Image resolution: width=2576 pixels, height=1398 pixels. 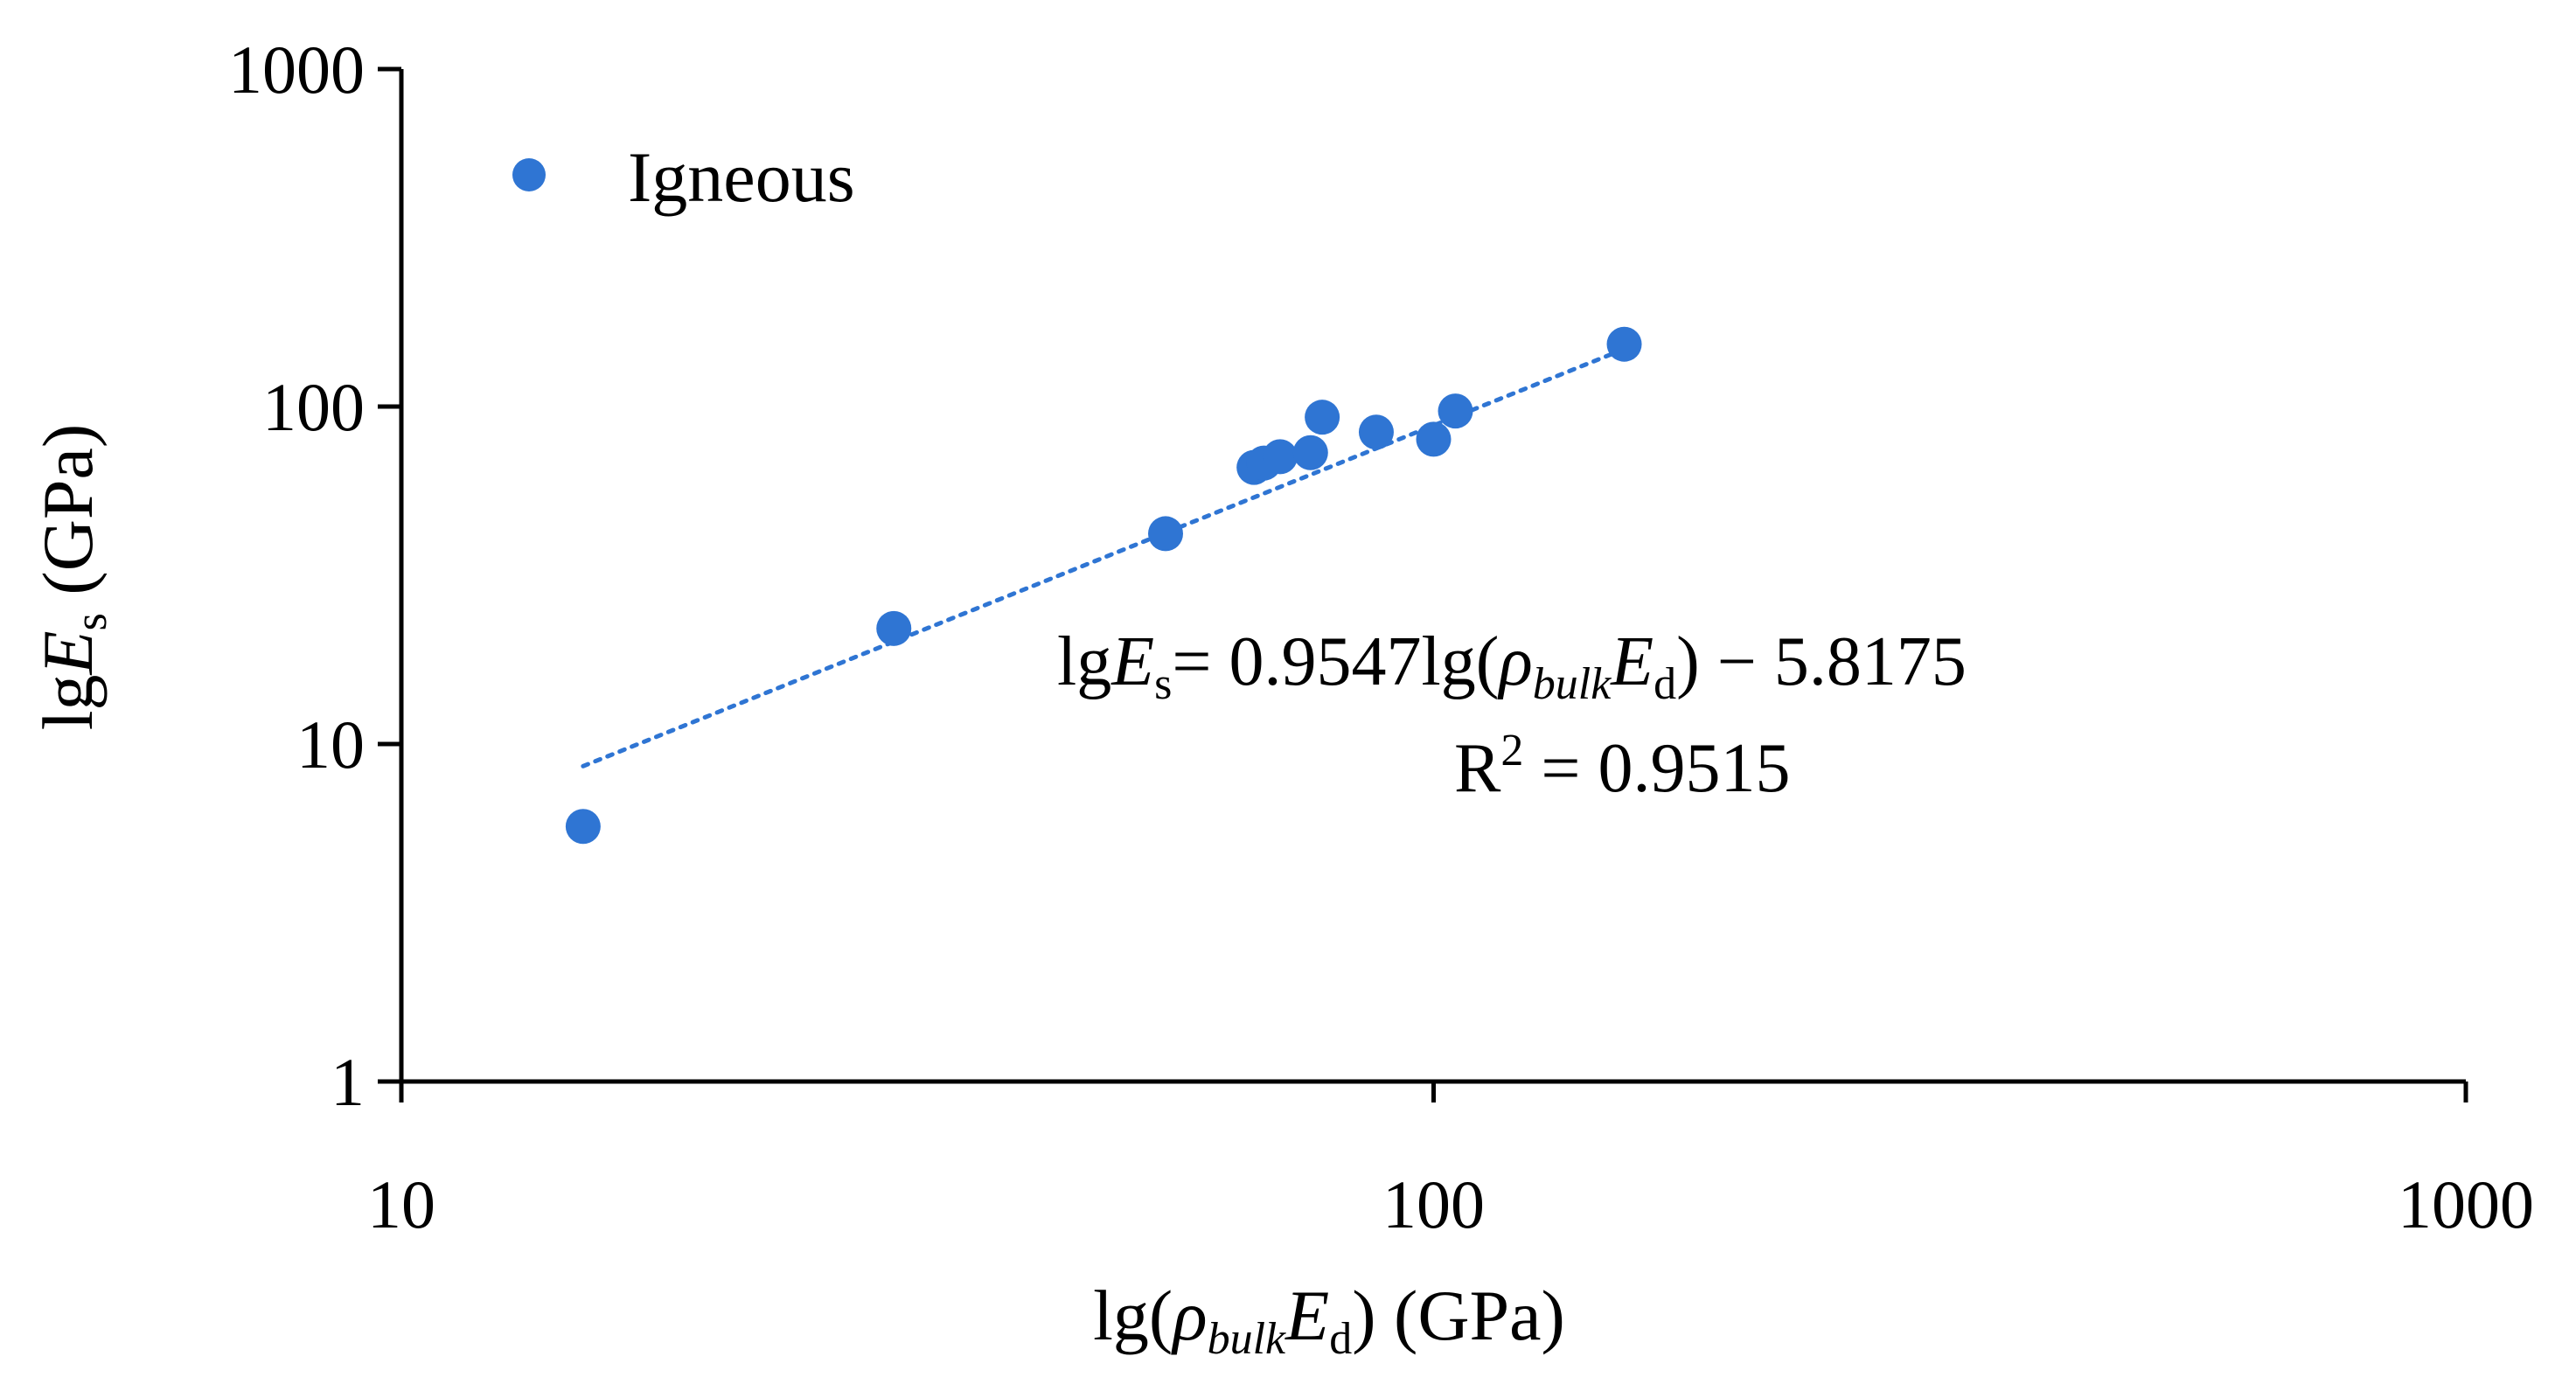 What do you see at coordinates (1340, 1339) in the screenshot?
I see `x-title-d: d` at bounding box center [1340, 1339].